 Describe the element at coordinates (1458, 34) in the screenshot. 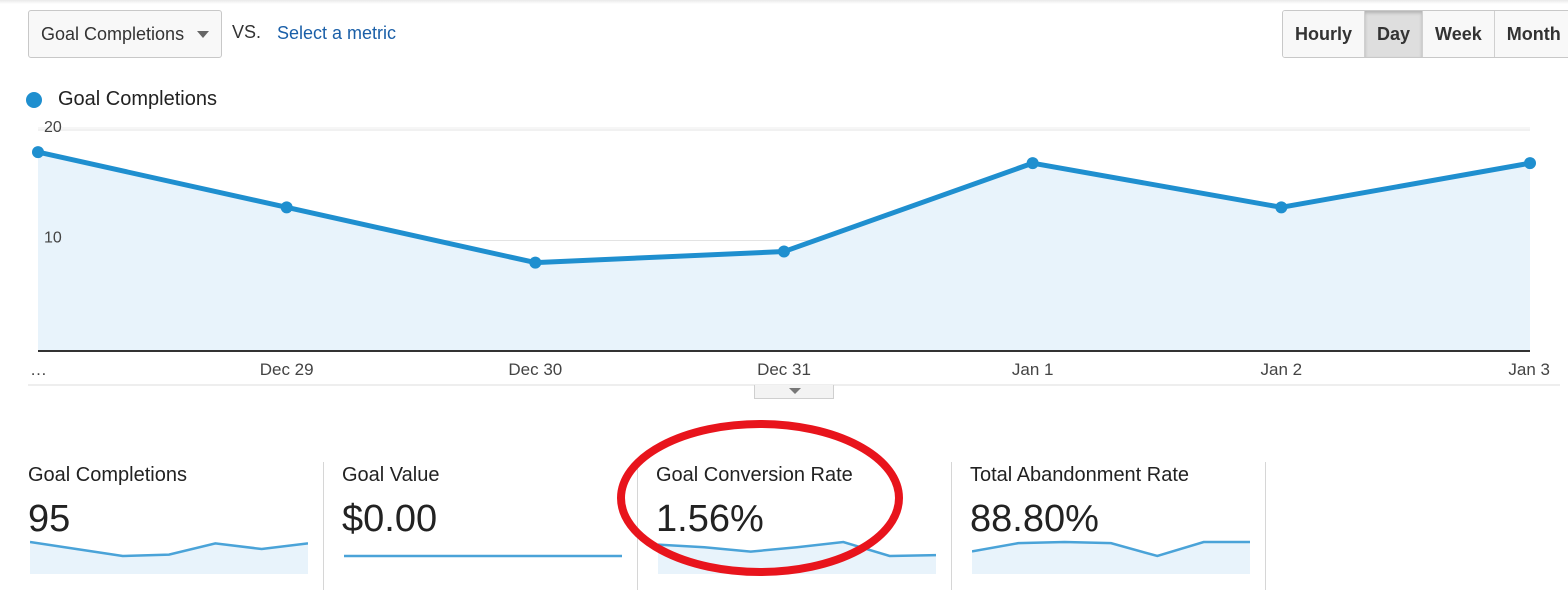

I see `range-week-button: Week` at that location.